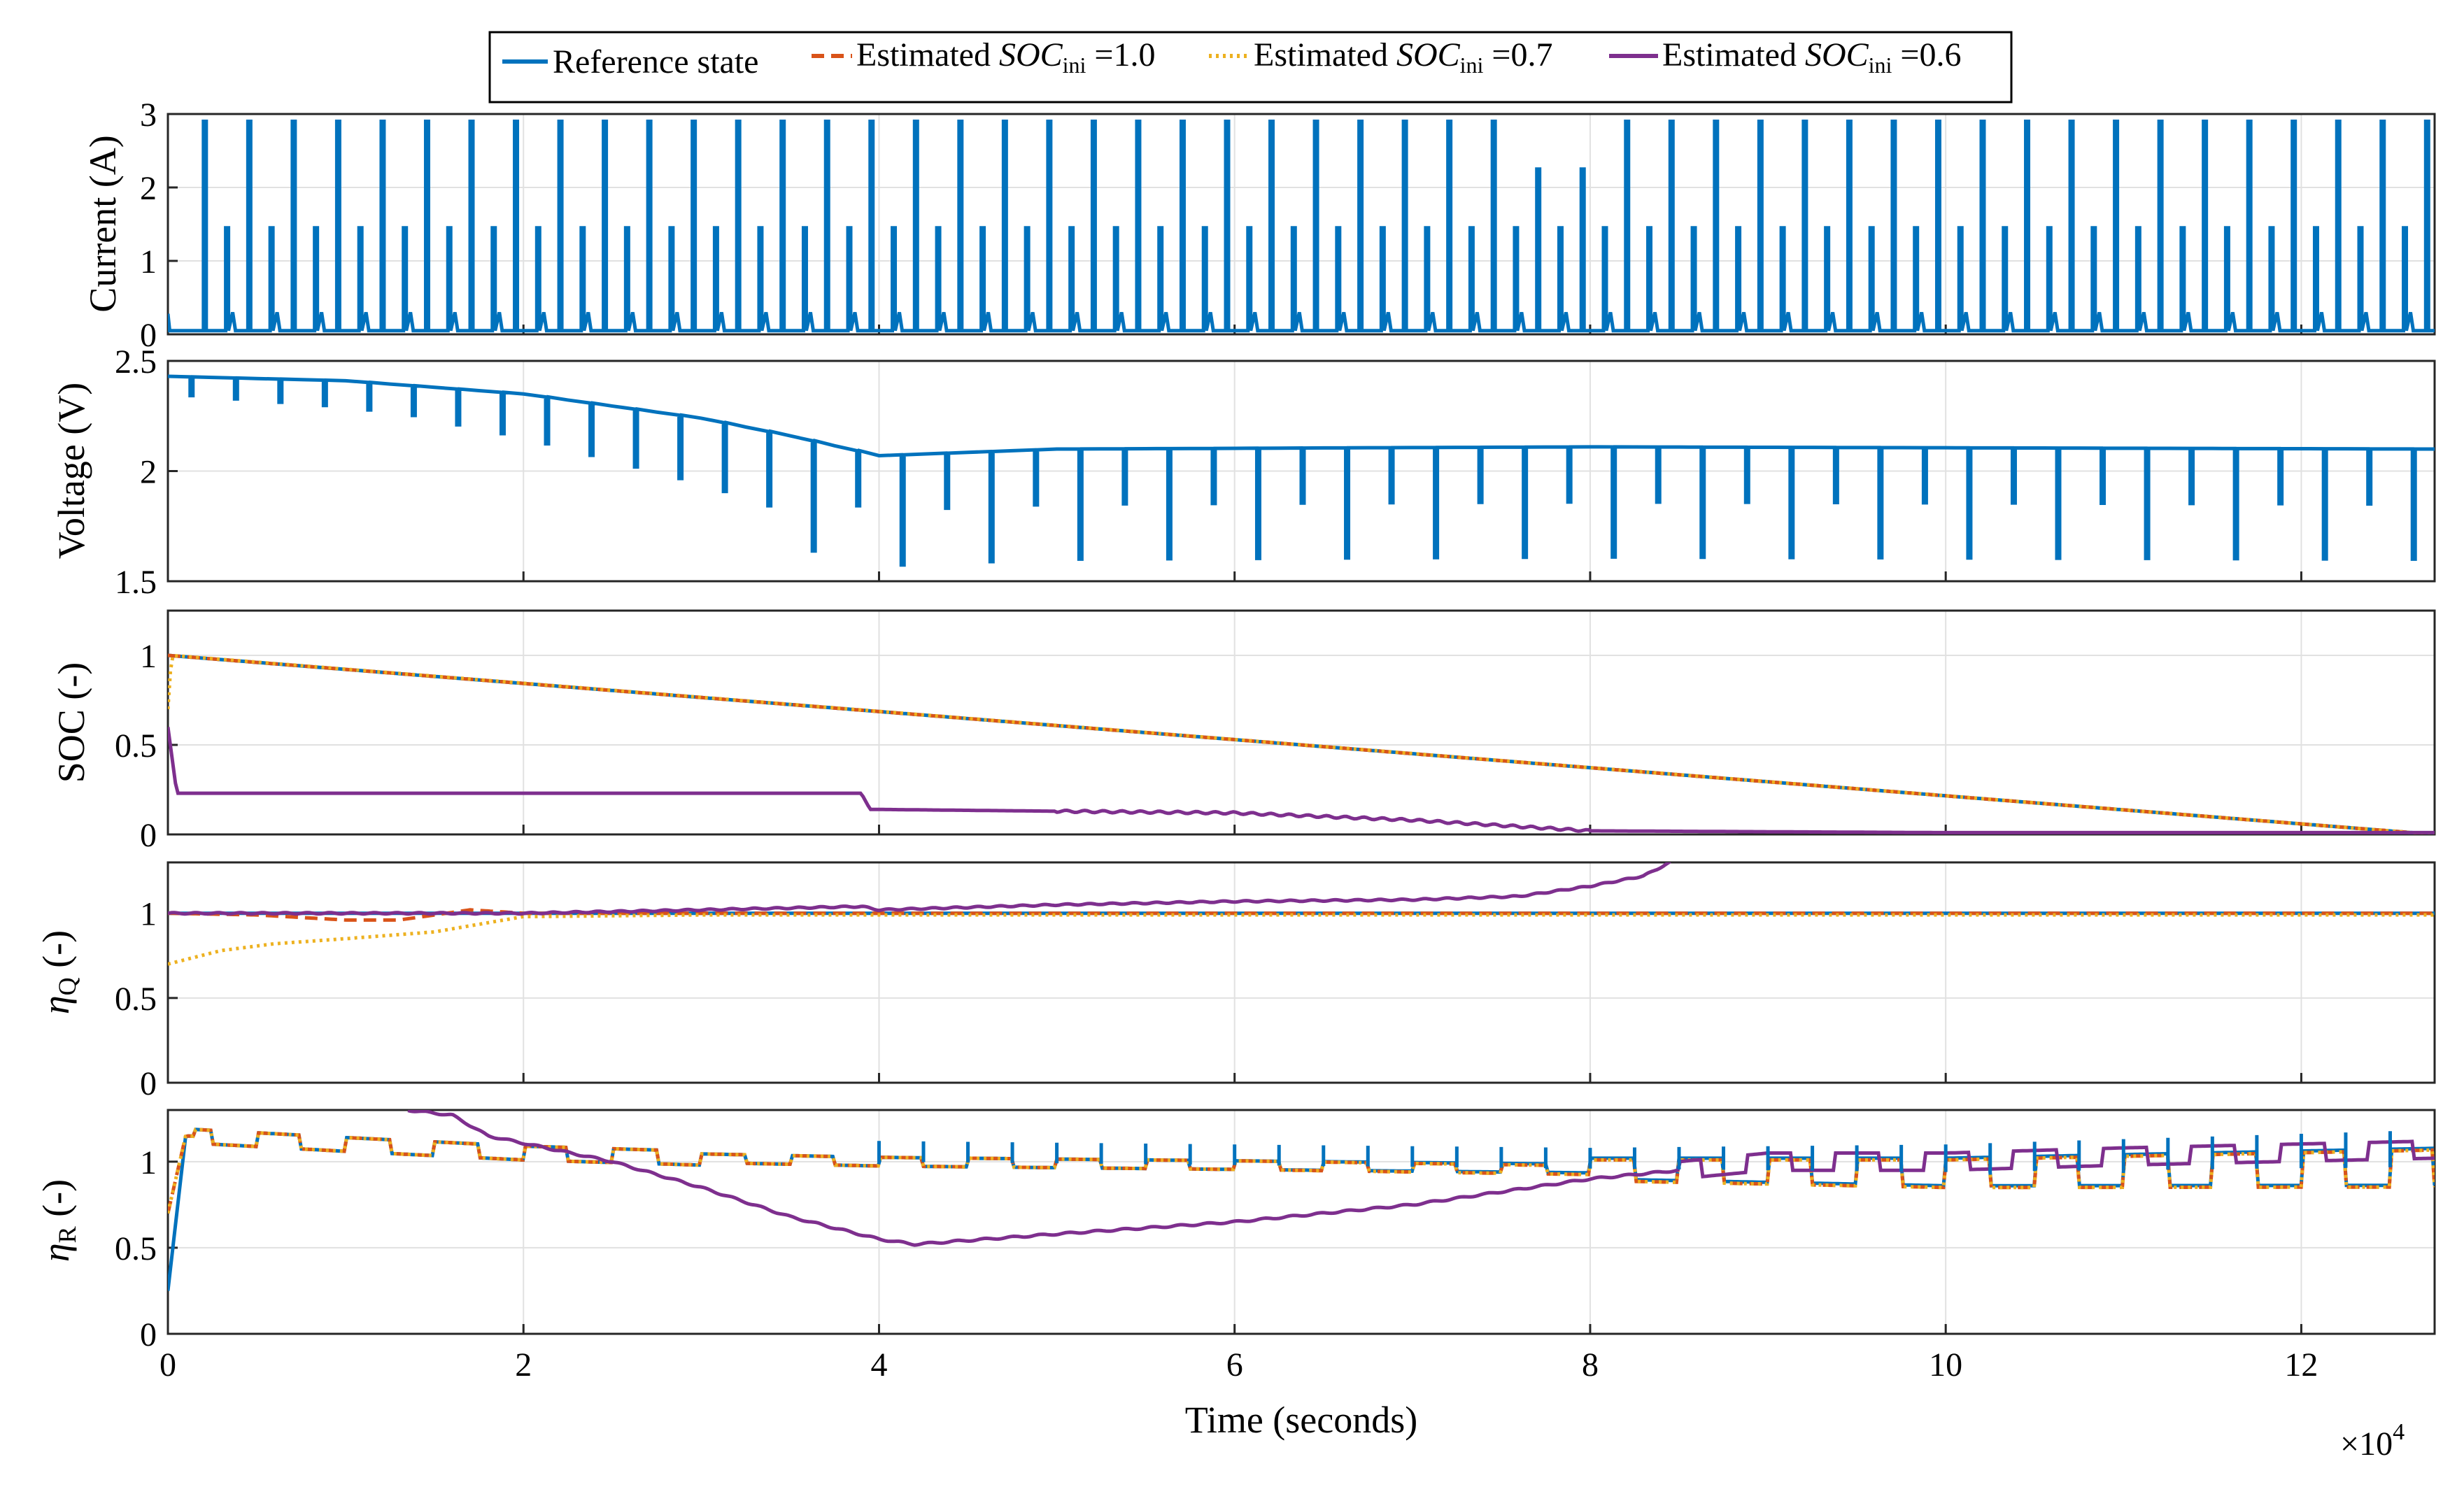 The height and width of the screenshot is (1487, 2464). Describe the element at coordinates (148, 472) in the screenshot. I see `voltage-ytick-label-1: 2` at that location.